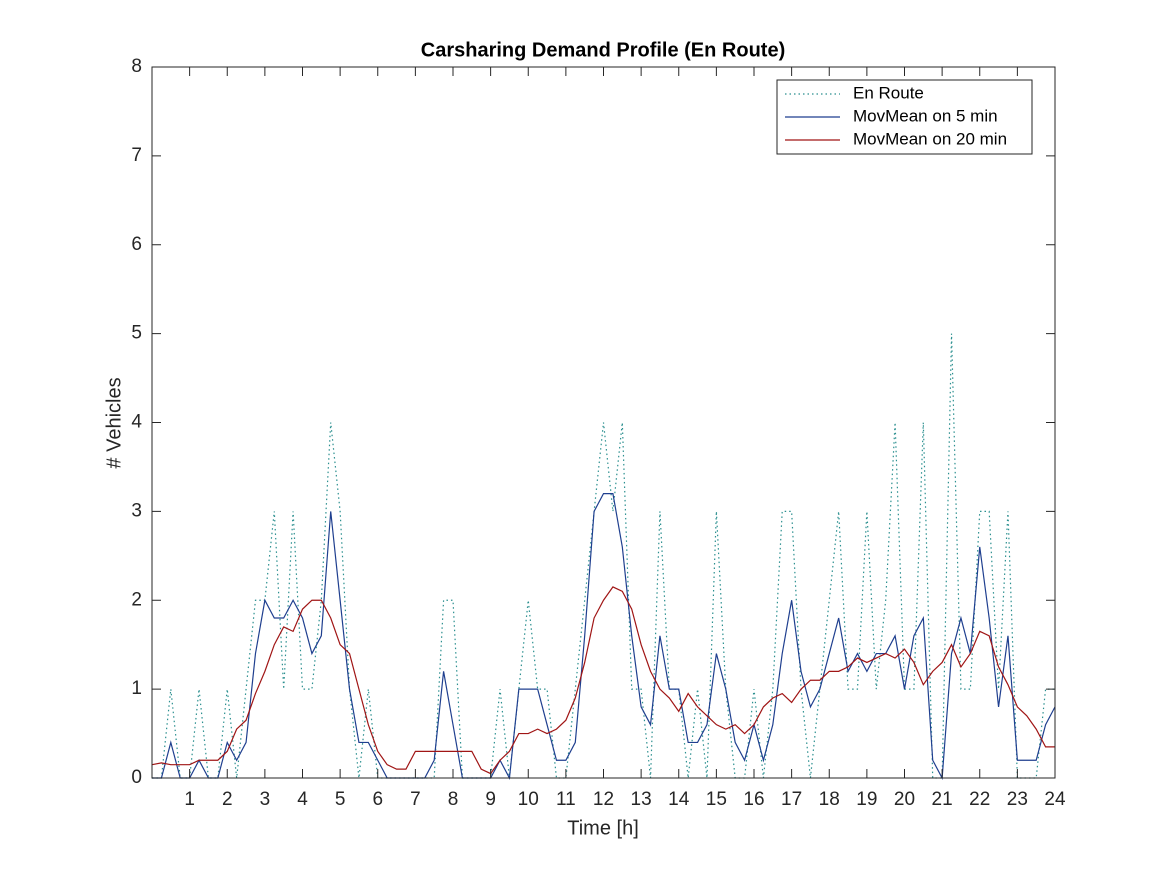 Image resolution: width=1167 pixels, height=880 pixels. Describe the element at coordinates (136, 510) in the screenshot. I see `y-tick-label: 3` at that location.